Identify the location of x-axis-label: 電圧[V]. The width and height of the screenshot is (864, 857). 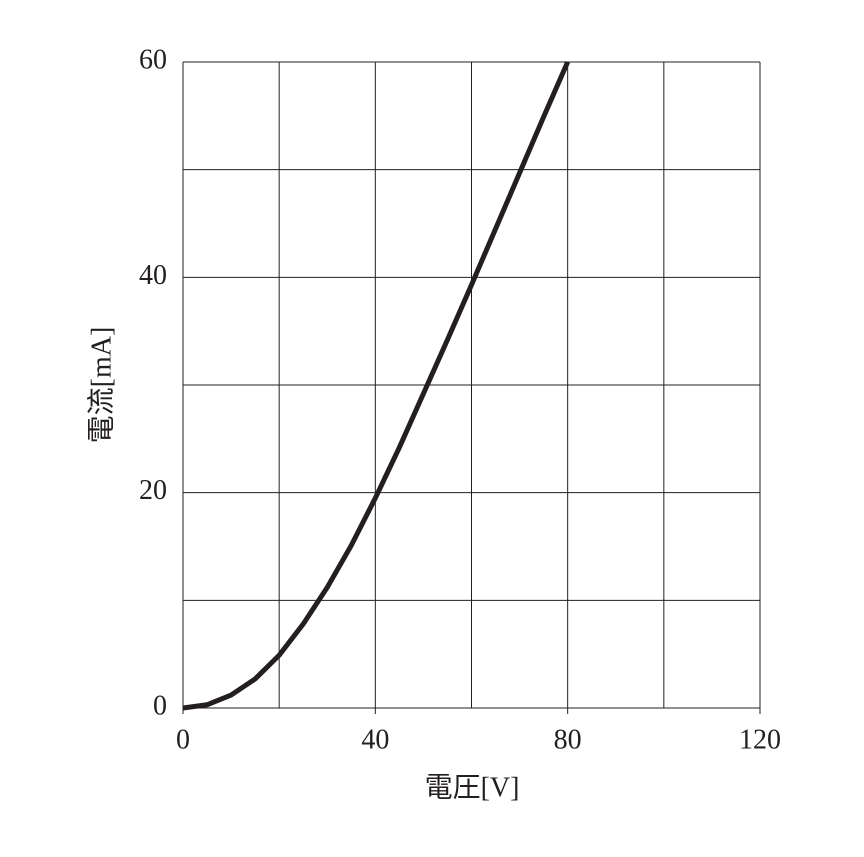
(472, 787).